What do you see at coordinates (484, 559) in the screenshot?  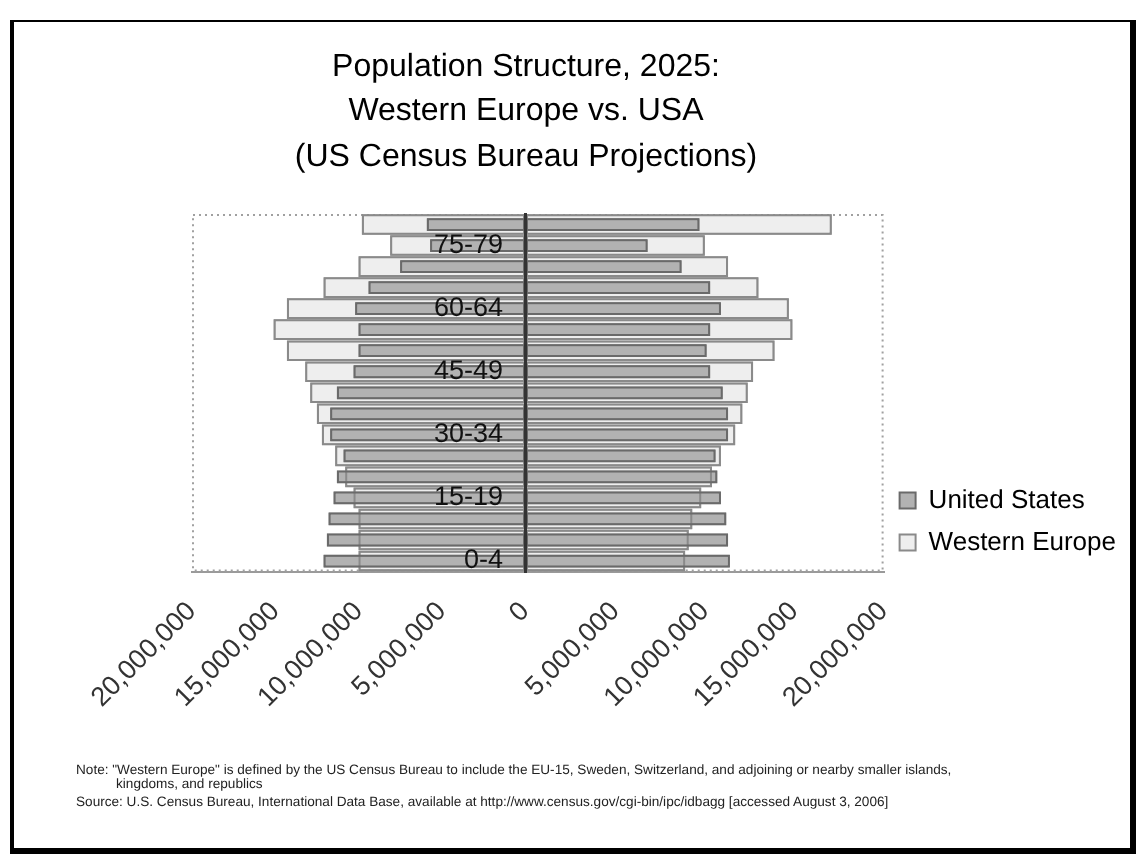 I see `y-tick-label: 0-4` at bounding box center [484, 559].